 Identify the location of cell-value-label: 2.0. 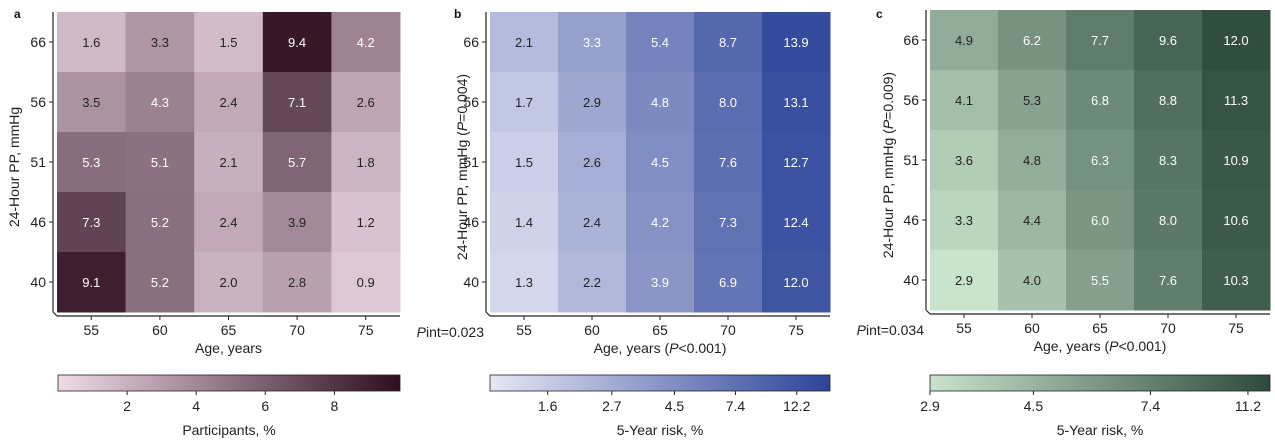
(228, 282).